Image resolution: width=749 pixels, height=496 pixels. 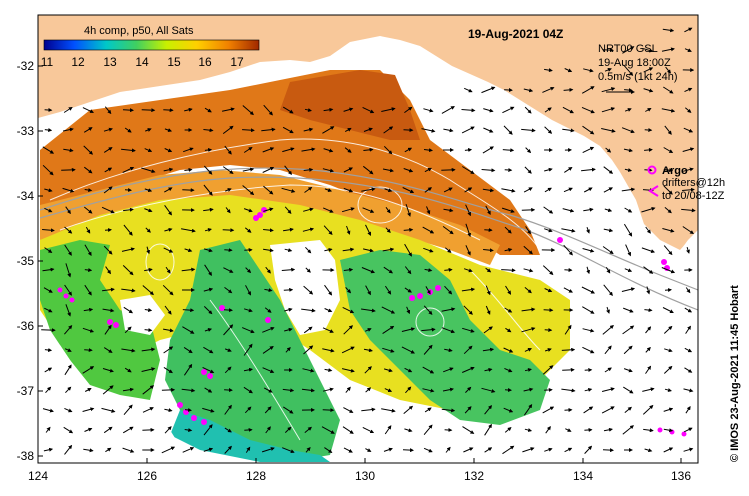 I want to click on colorbar-label-16: 16, so click(x=205, y=62).